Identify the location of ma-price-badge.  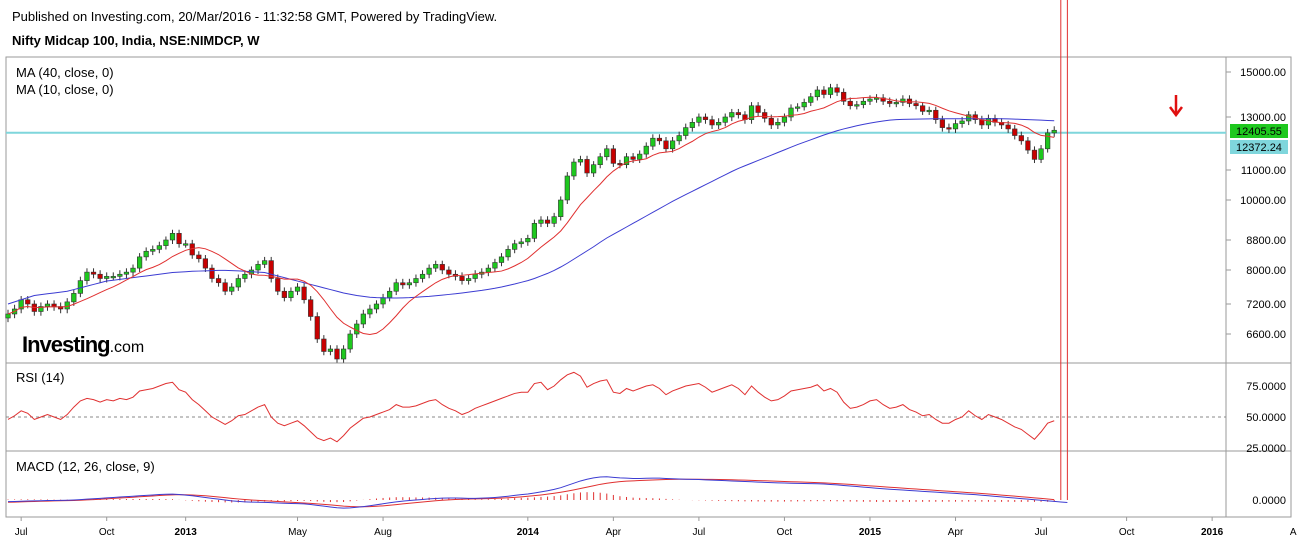
(1259, 147).